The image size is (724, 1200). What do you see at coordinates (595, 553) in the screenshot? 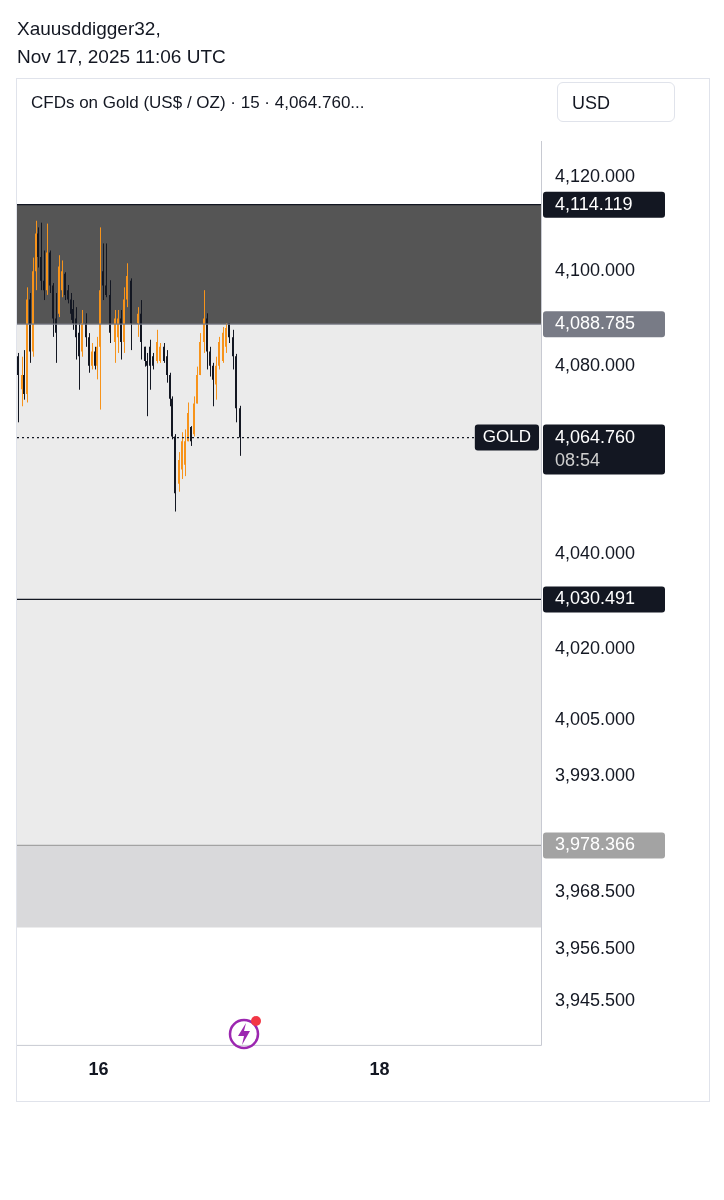
I see `y-tick-label: 4,040.000` at bounding box center [595, 553].